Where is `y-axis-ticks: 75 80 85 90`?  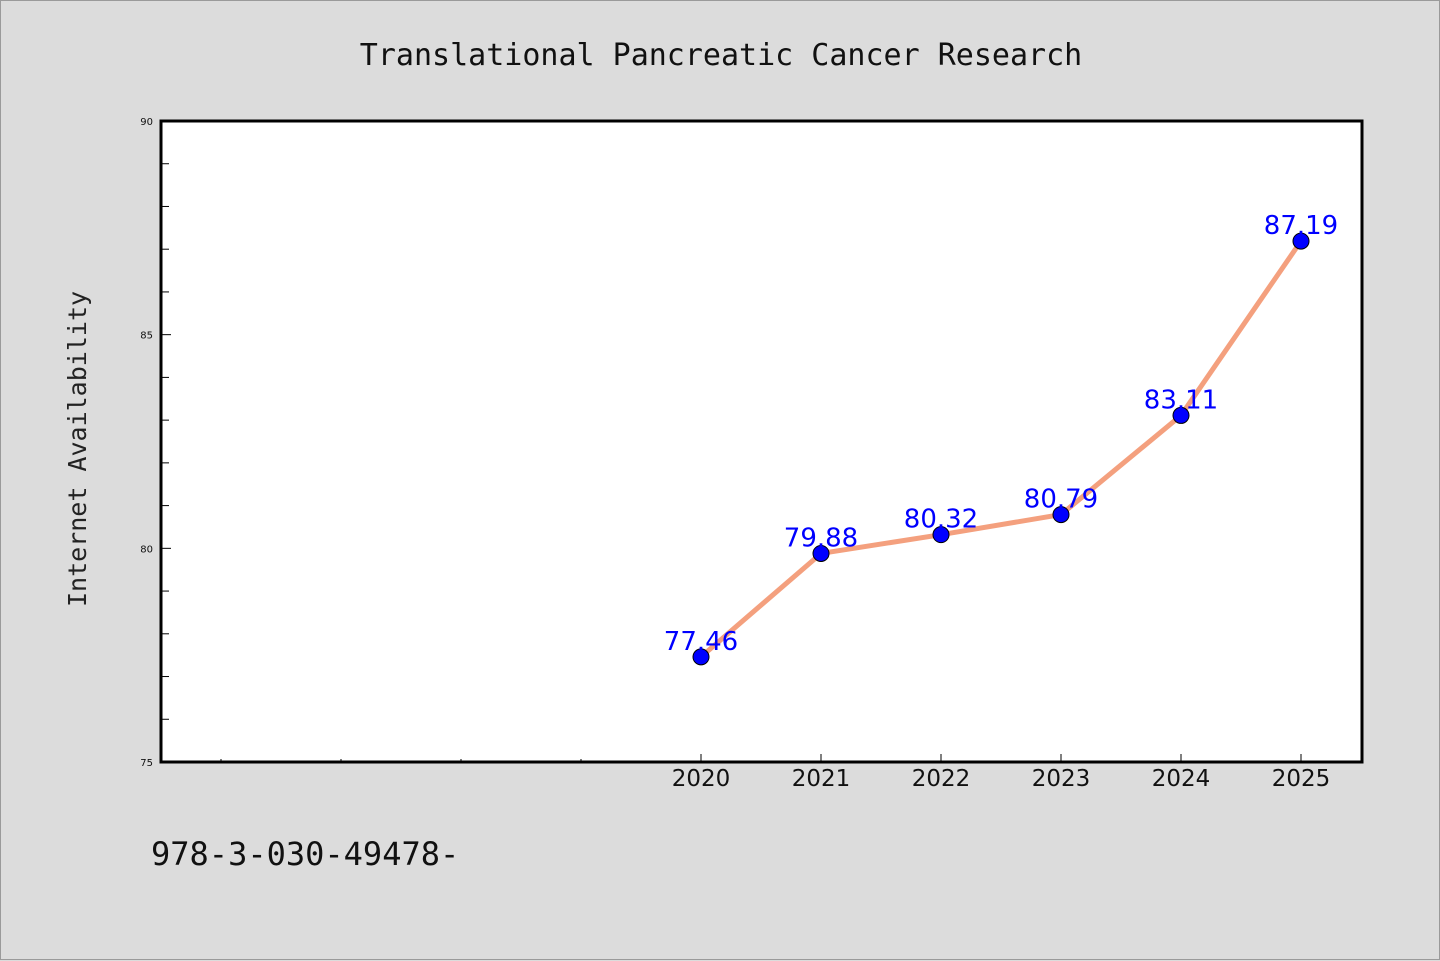
y-axis-ticks: 75 80 85 90 is located at coordinates (155, 443).